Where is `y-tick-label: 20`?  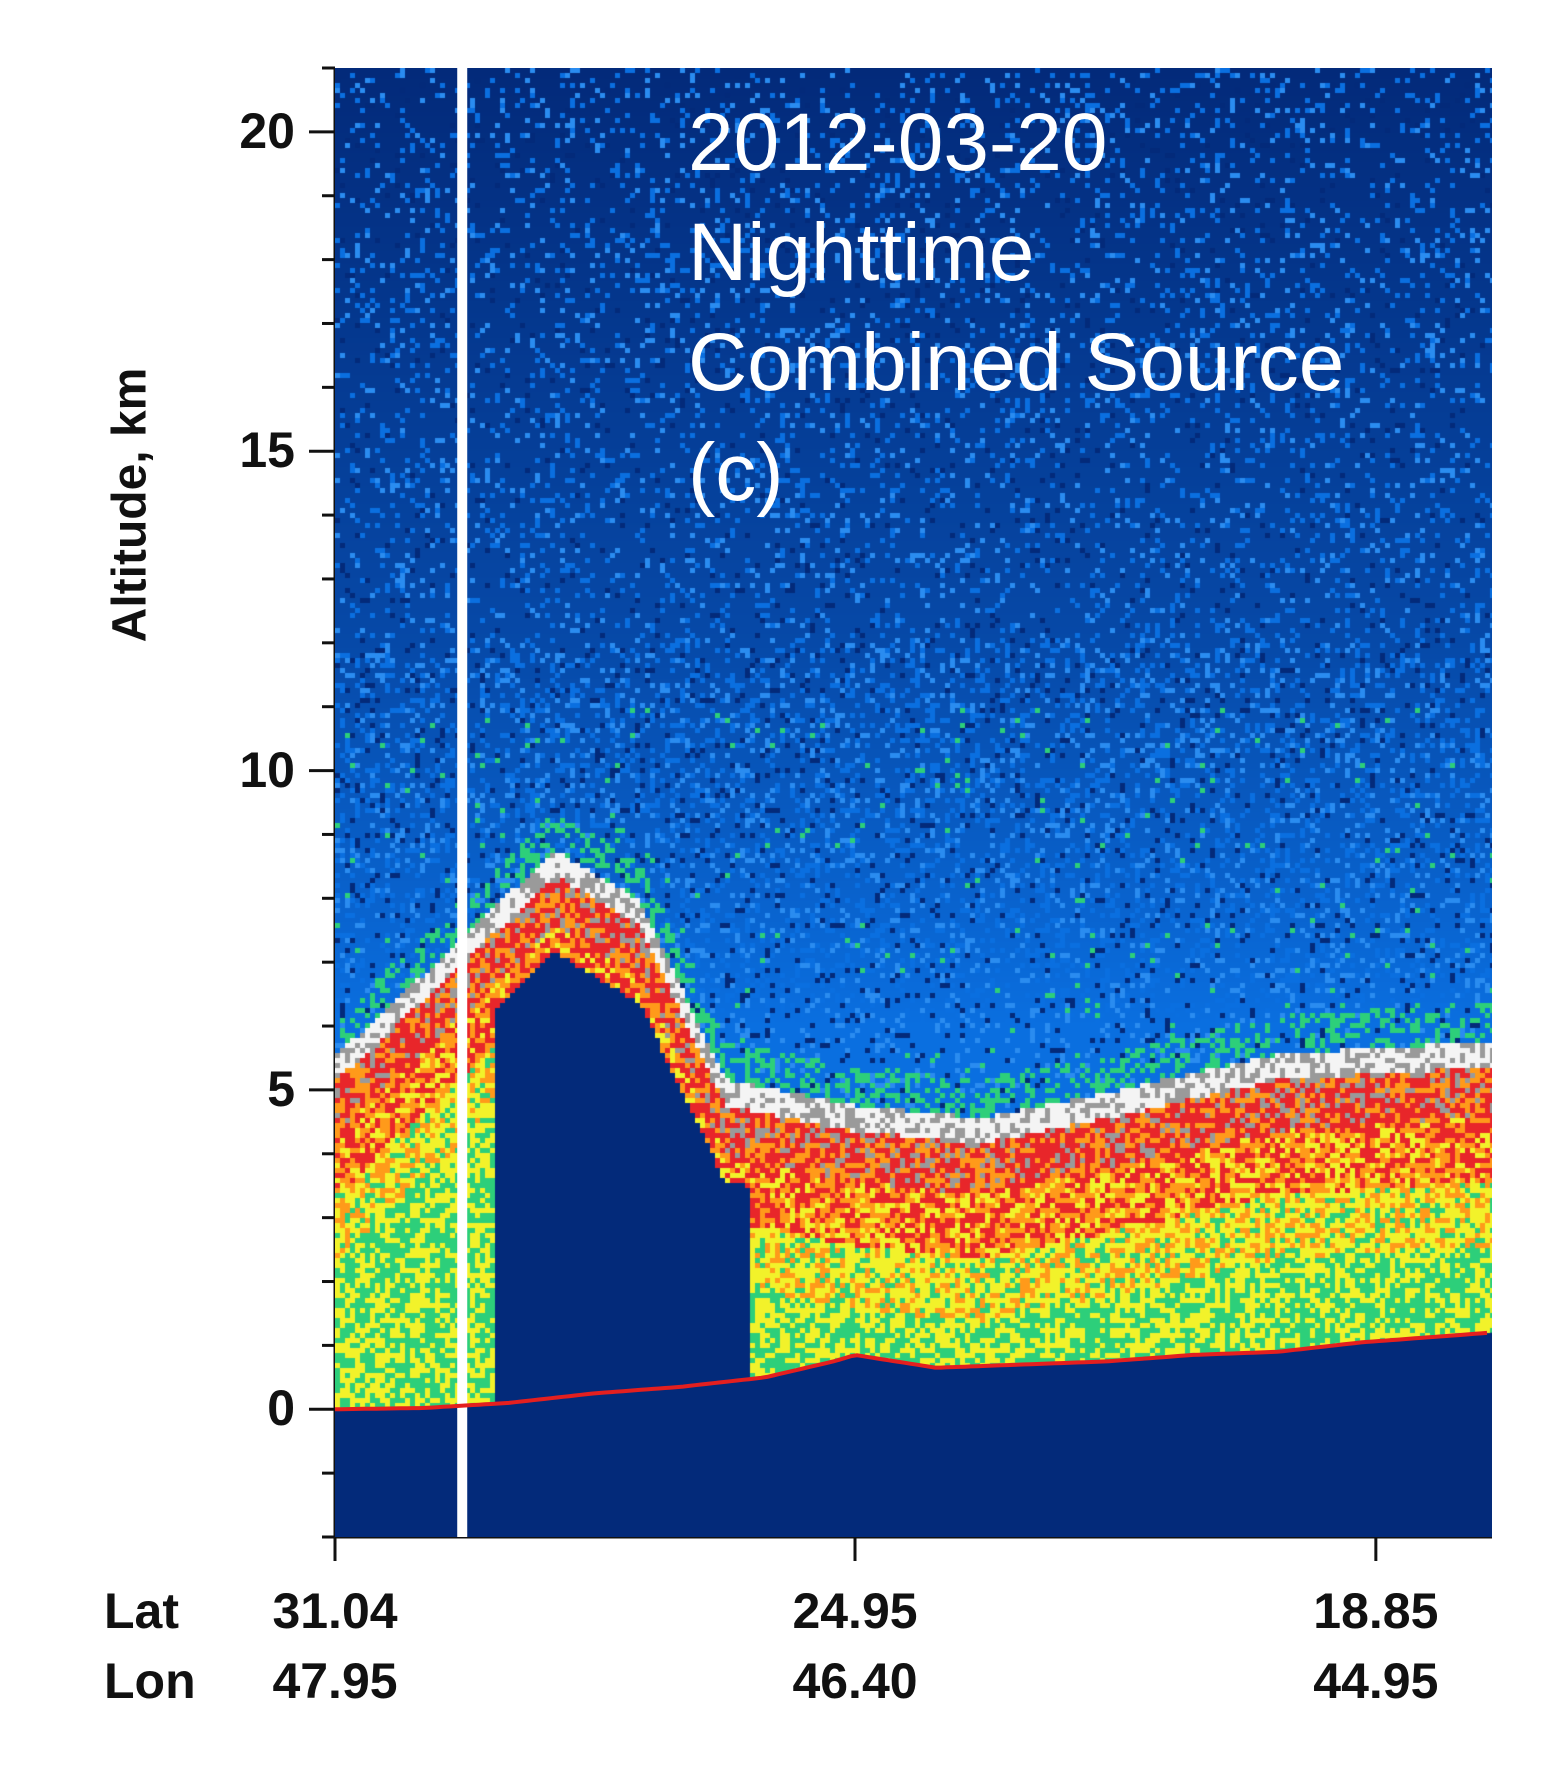 y-tick-label: 20 is located at coordinates (267, 130).